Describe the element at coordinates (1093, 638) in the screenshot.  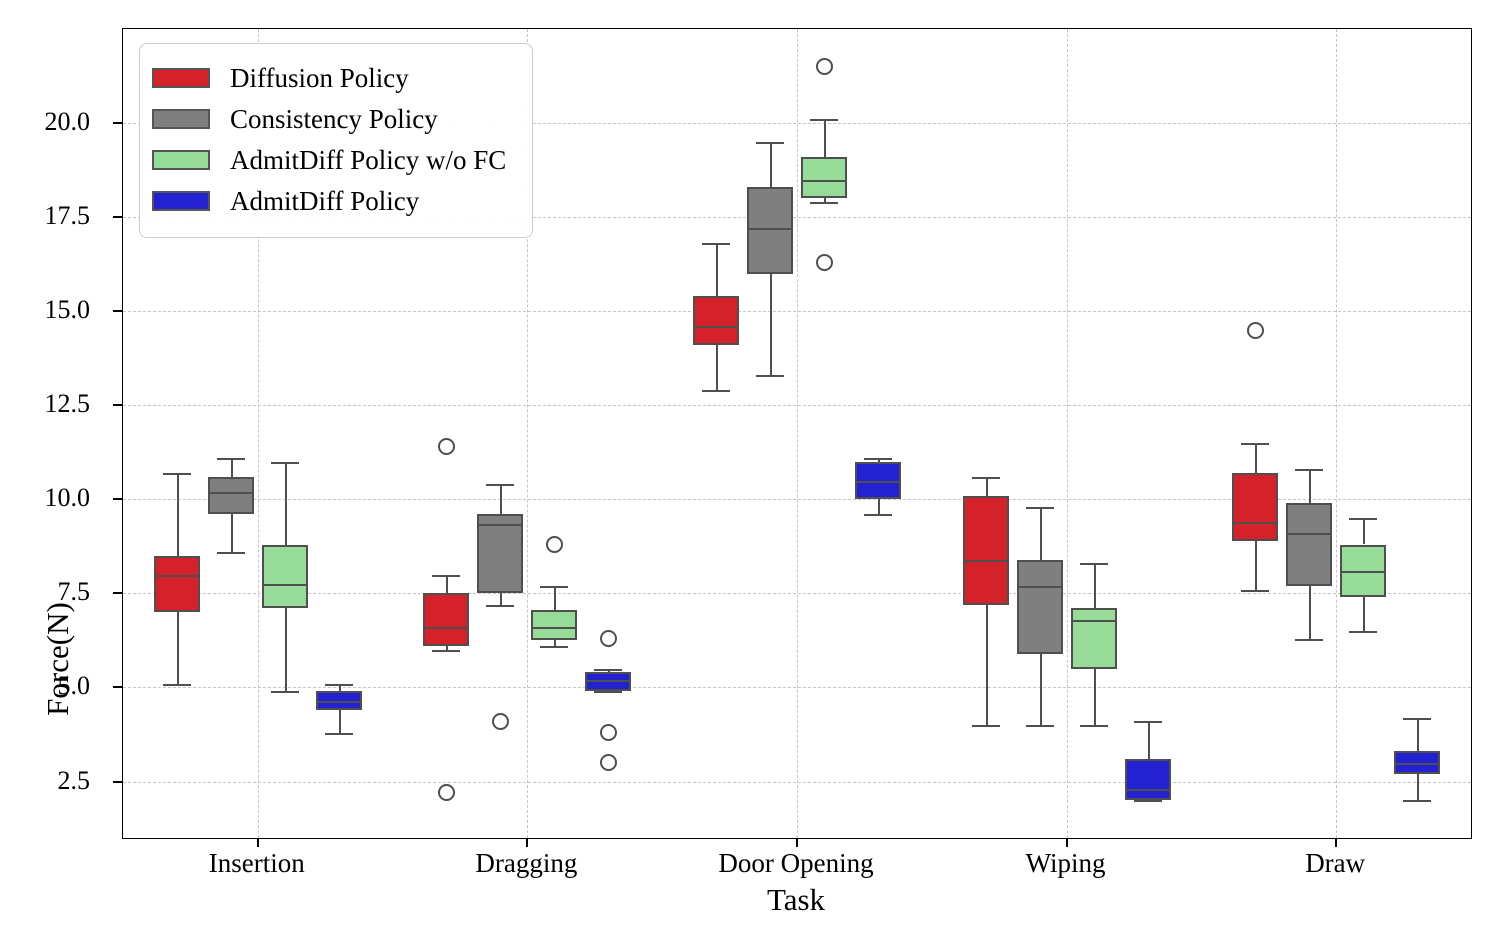
I see `box-wiping-admitdiff-policy-w-o-fc` at that location.